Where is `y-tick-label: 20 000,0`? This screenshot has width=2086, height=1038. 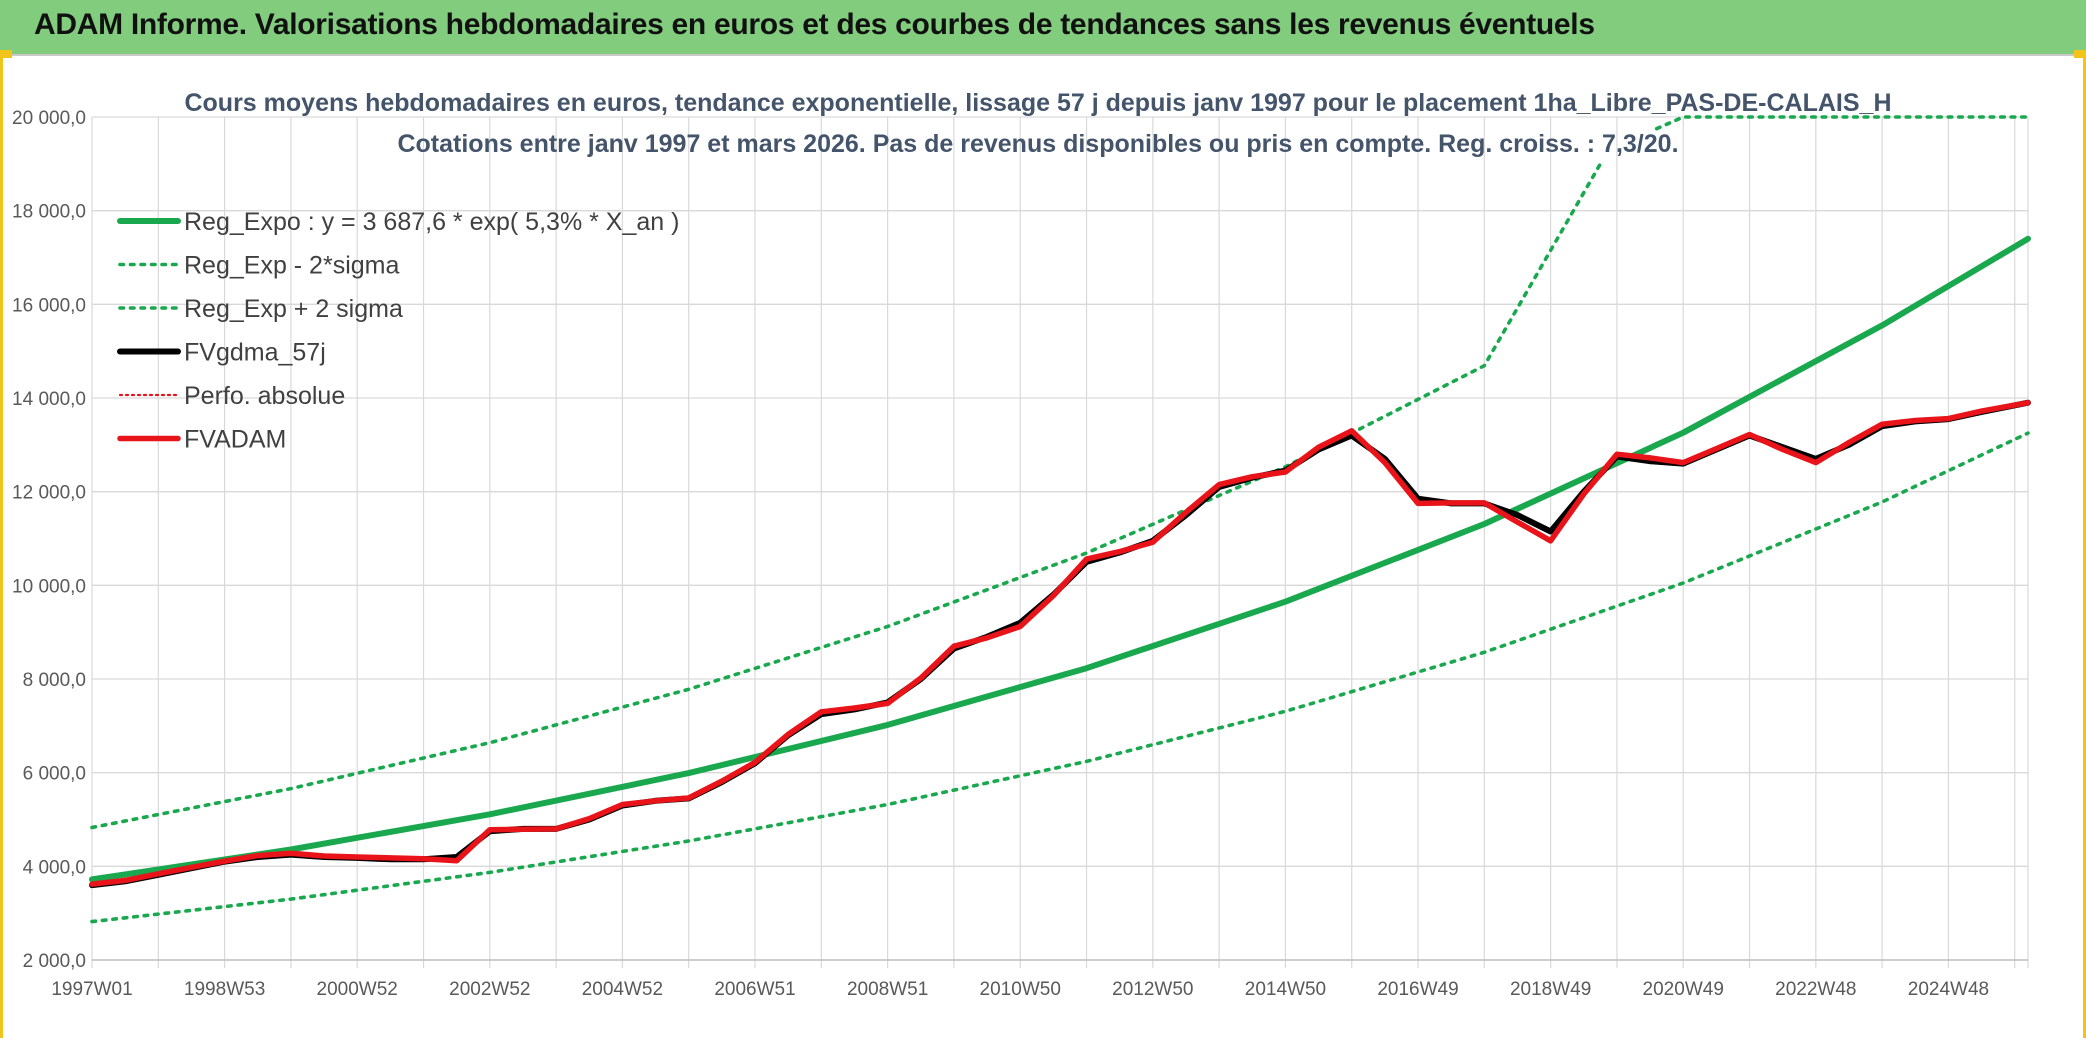
y-tick-label: 20 000,0 is located at coordinates (49, 118).